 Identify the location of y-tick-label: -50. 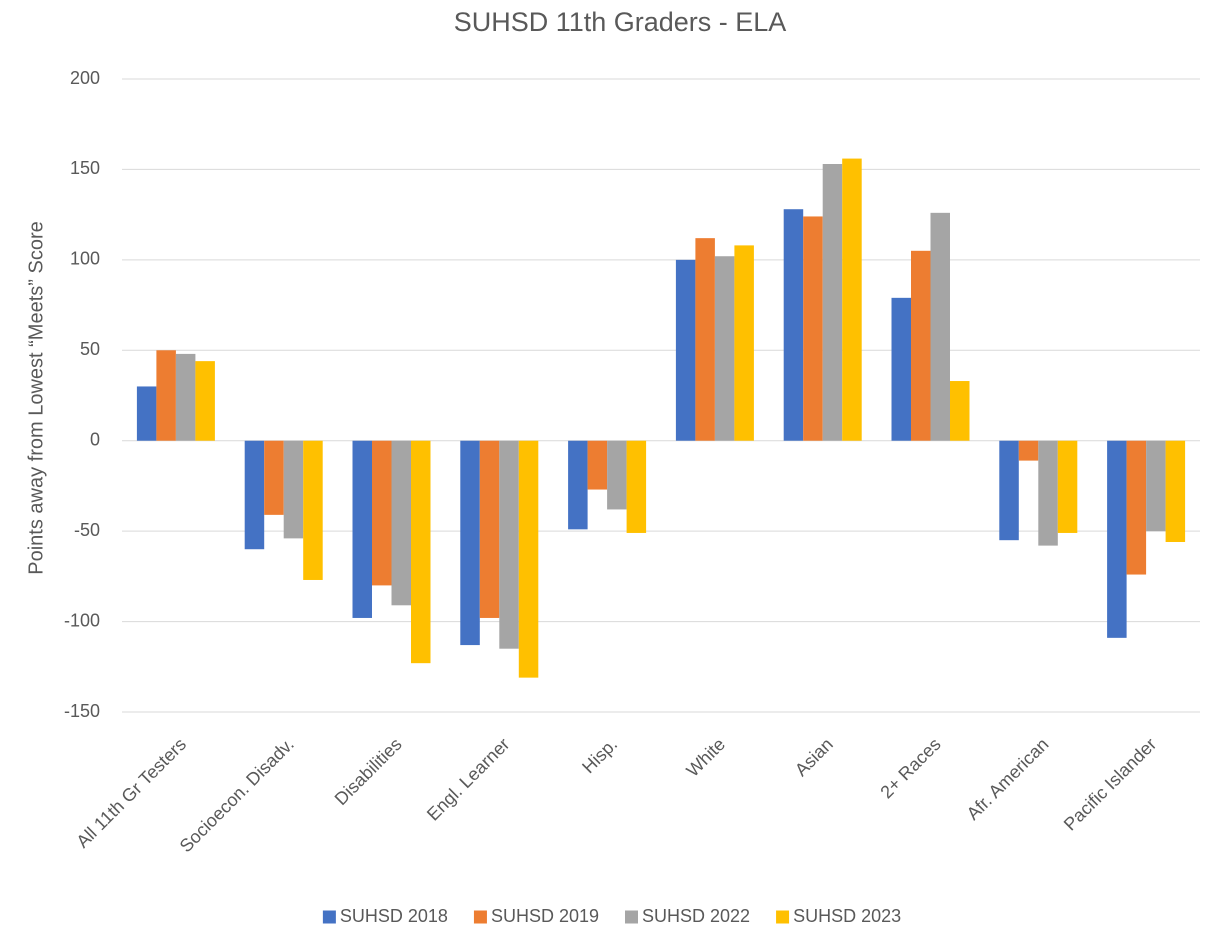
(87, 530).